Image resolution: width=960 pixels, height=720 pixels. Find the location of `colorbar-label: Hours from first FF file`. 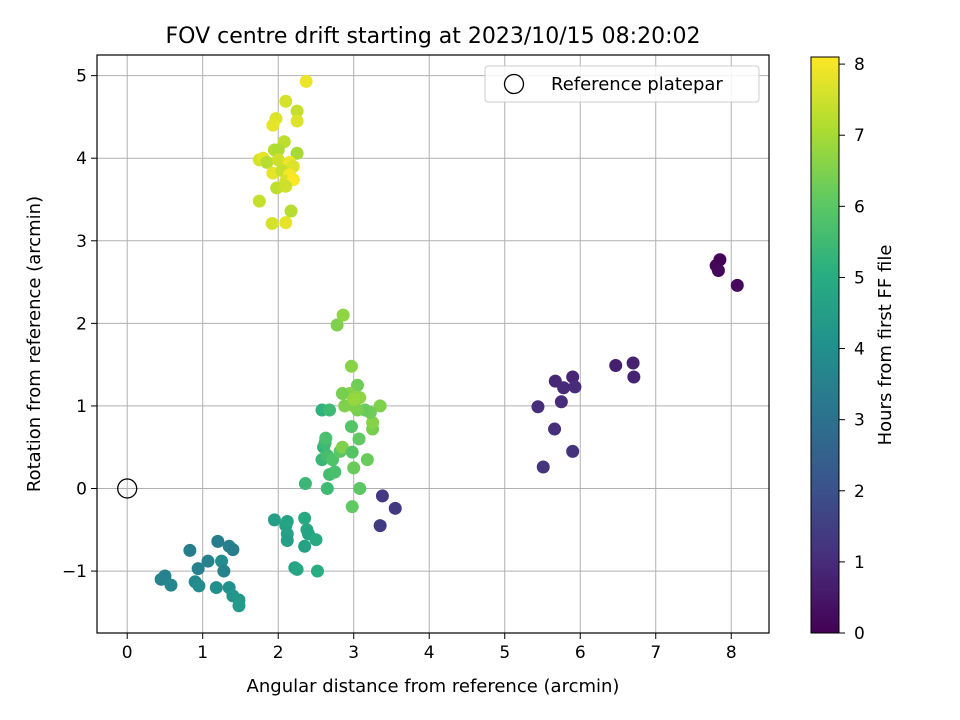

colorbar-label: Hours from first FF file is located at coordinates (885, 345).